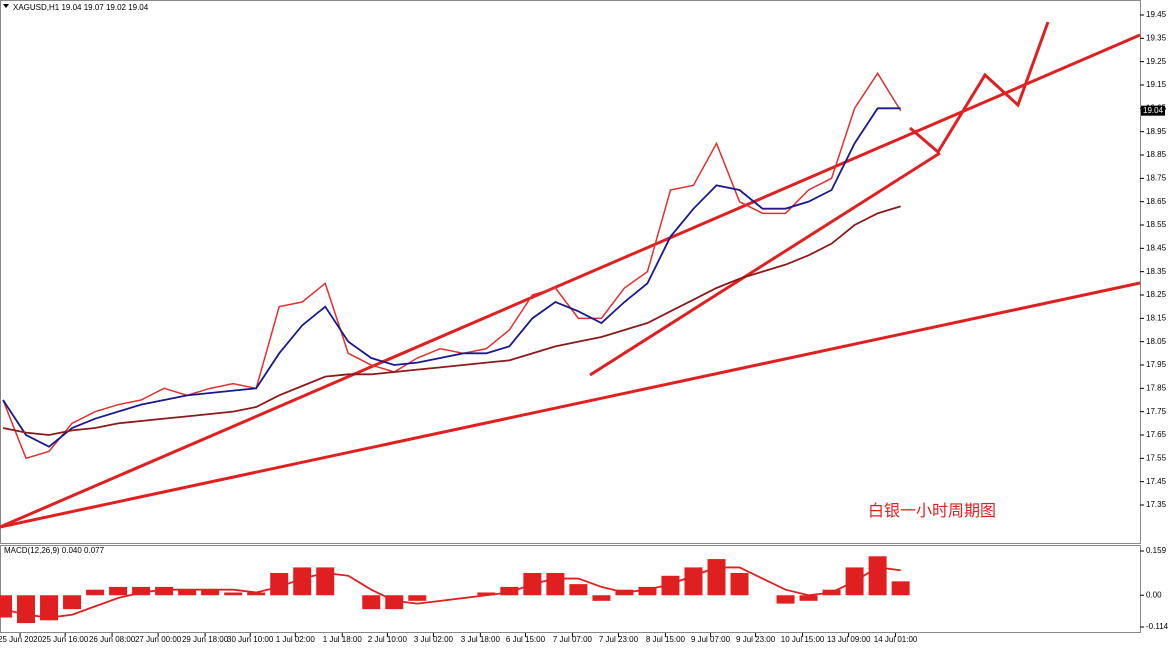 The width and height of the screenshot is (1170, 652). I want to click on y-tick-label: 18.15, so click(1156, 317).